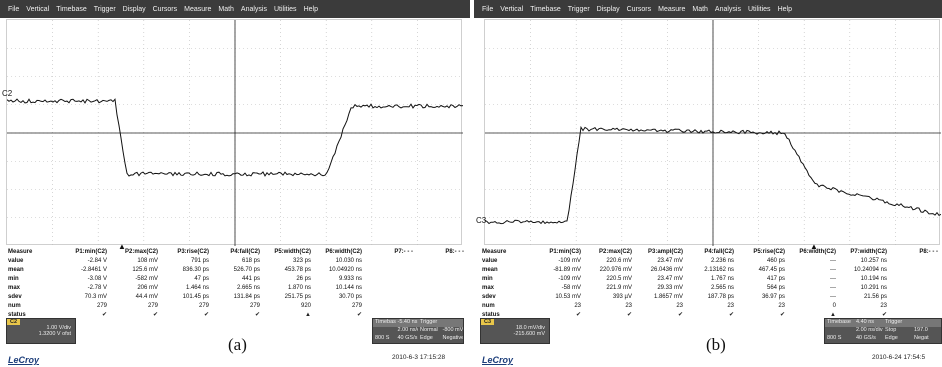  Describe the element at coordinates (122, 246) in the screenshot. I see `trigger-marker-icon: ▲` at that location.